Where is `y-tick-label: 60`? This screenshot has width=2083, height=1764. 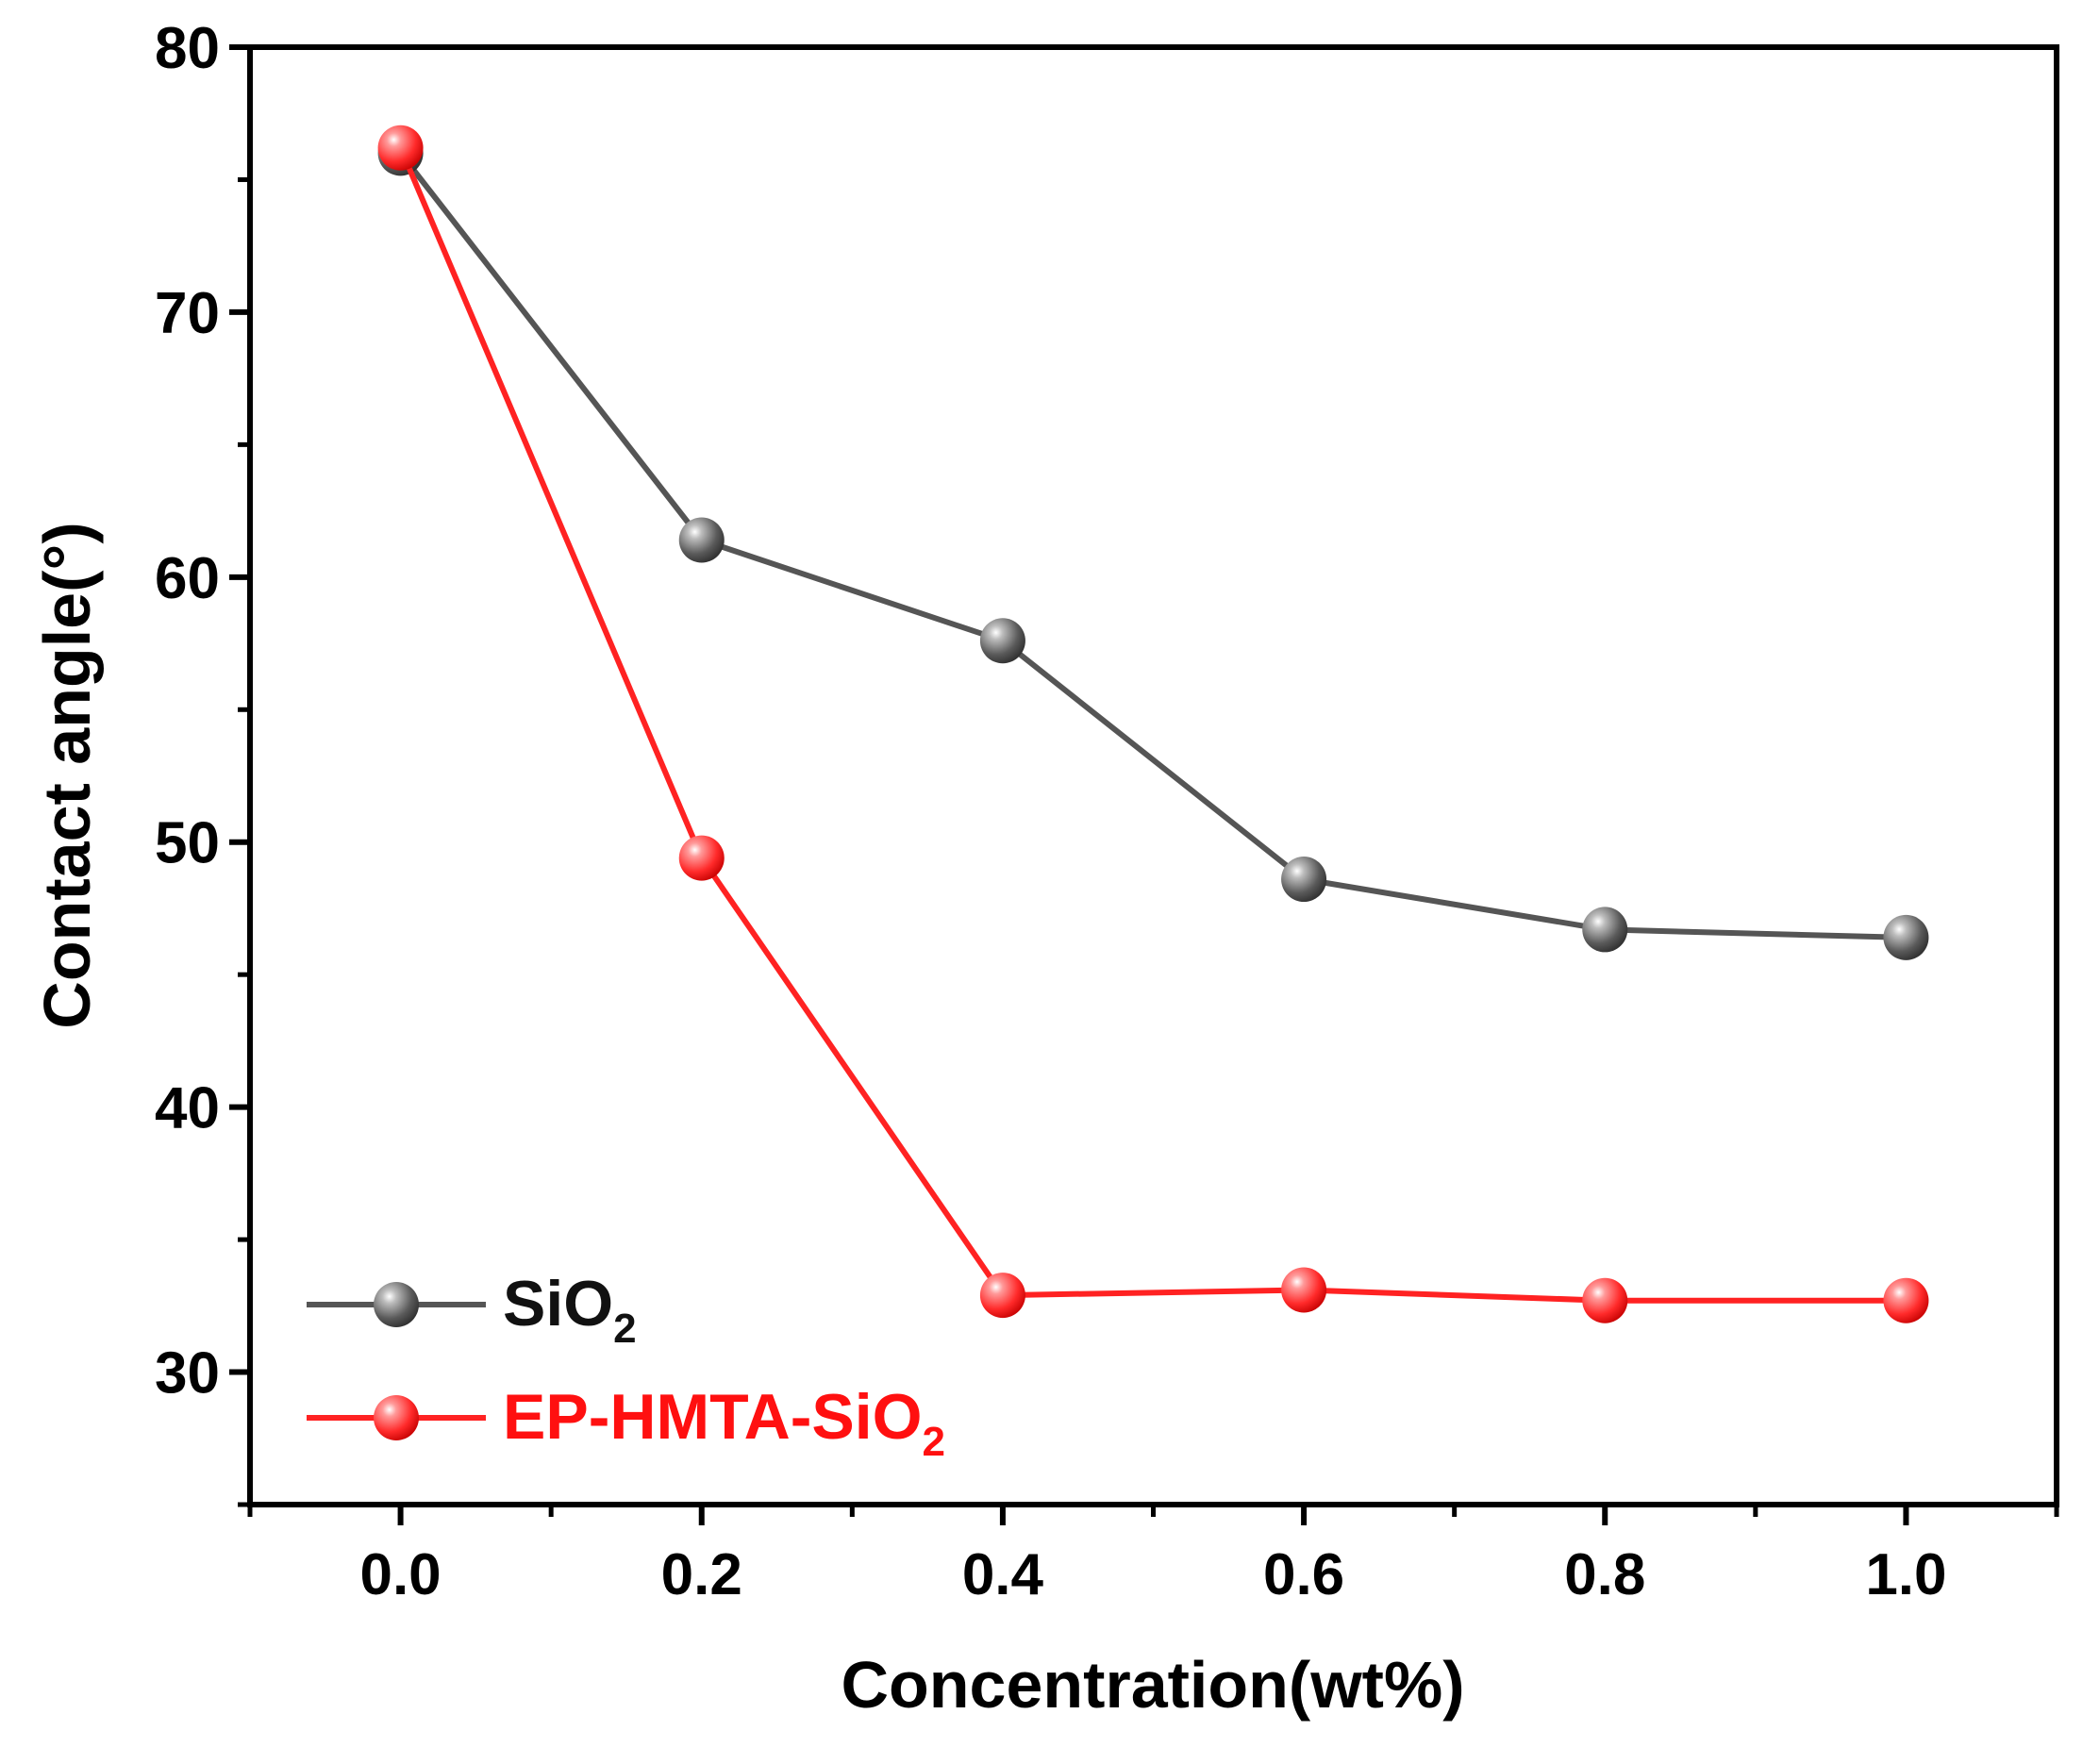
y-tick-label: 60 is located at coordinates (187, 579).